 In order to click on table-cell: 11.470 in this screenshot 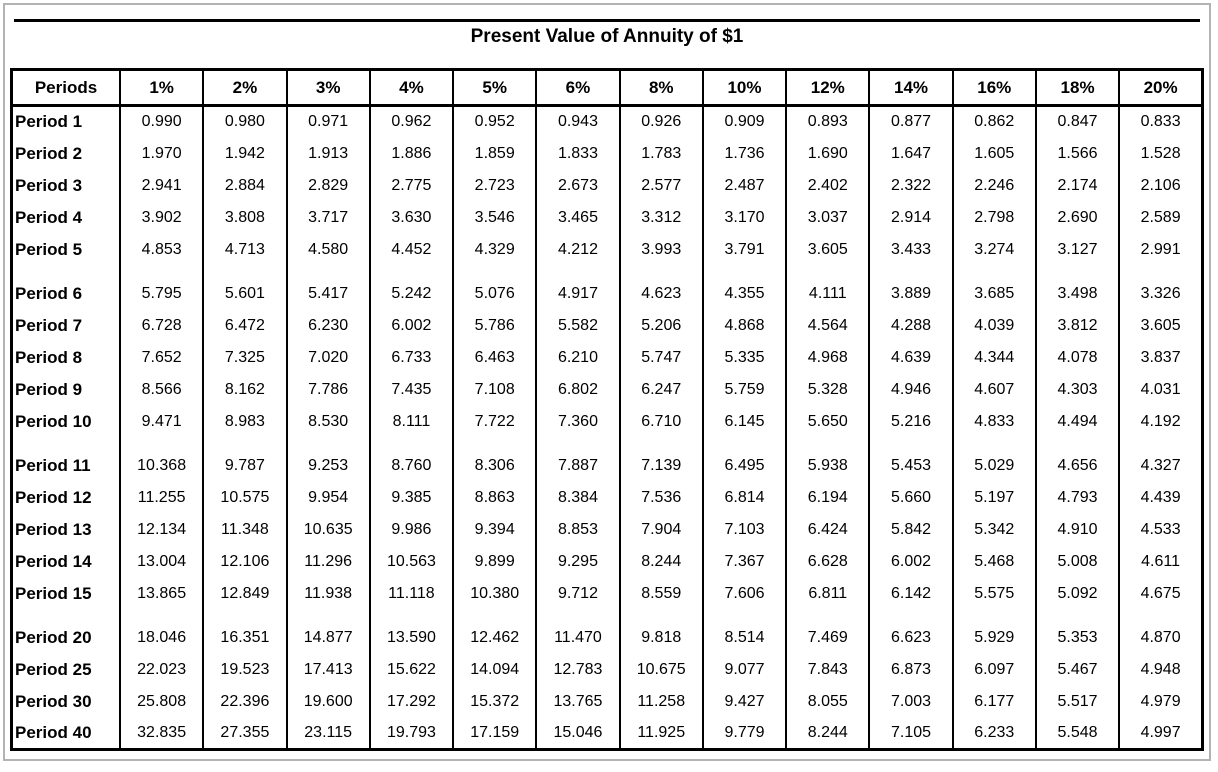, I will do `click(578, 637)`.